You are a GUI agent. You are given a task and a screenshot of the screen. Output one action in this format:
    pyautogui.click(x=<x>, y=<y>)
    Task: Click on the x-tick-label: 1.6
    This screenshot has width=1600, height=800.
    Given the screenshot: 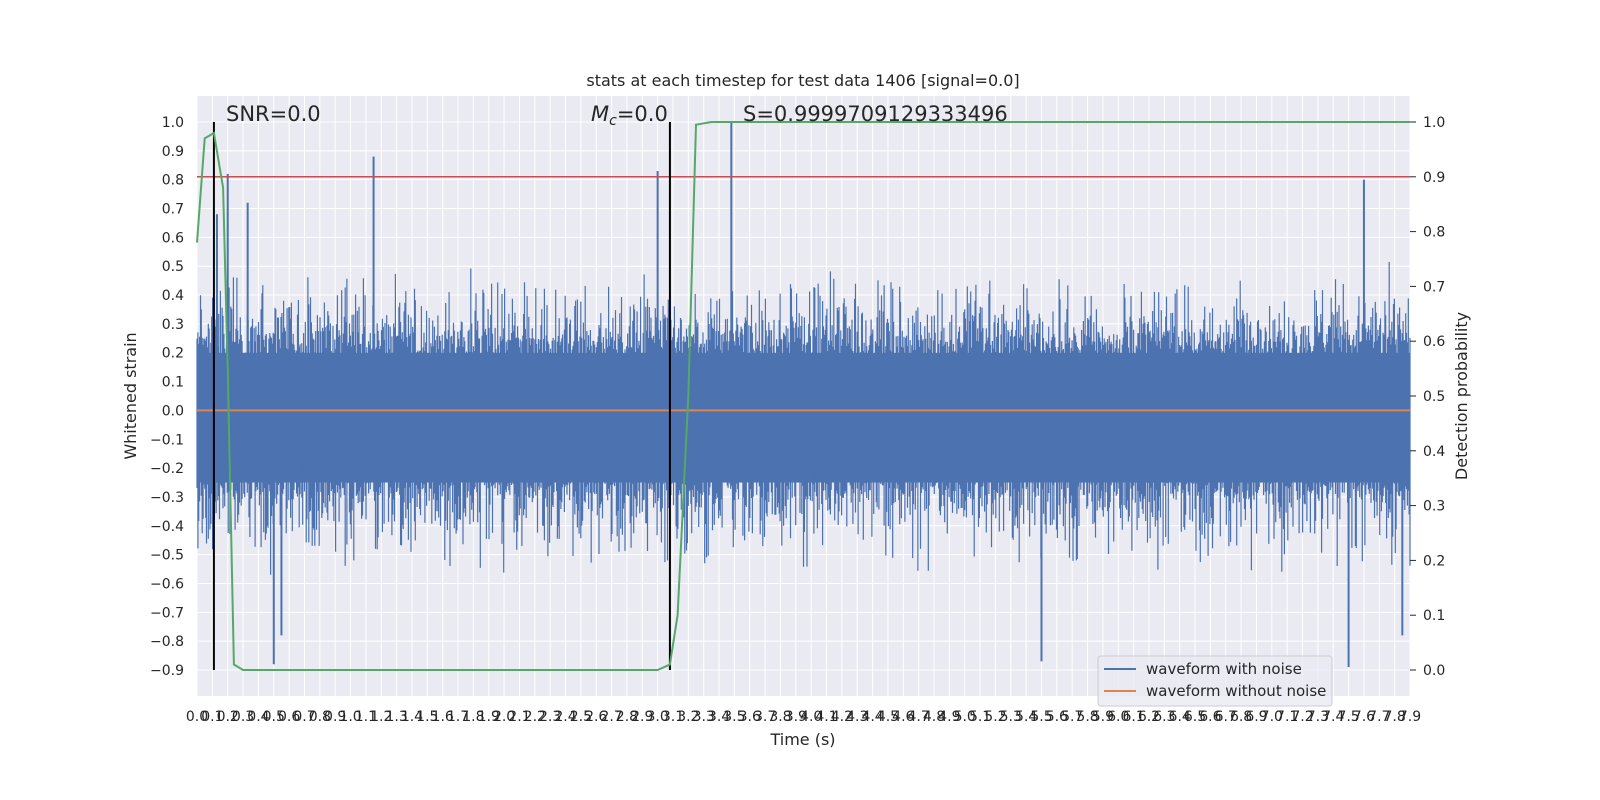 What is the action you would take?
    pyautogui.click(x=443, y=717)
    